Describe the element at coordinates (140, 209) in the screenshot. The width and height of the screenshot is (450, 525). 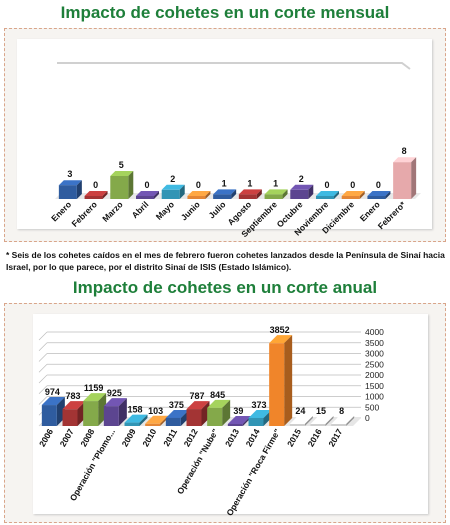
I see `monthly-category-label: Abril` at that location.